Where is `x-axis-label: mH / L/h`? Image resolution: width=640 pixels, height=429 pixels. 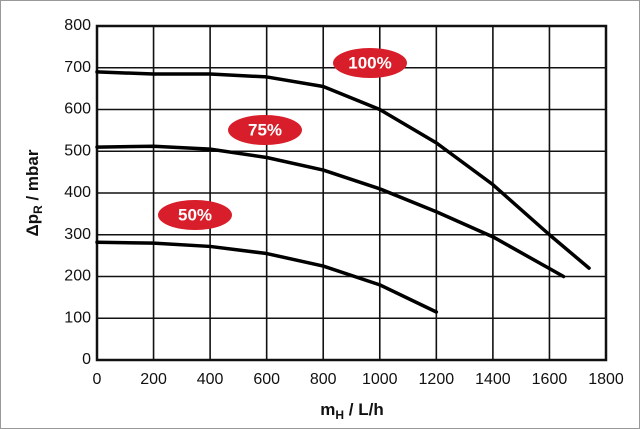
x-axis-label: mH / L/h is located at coordinates (351, 411).